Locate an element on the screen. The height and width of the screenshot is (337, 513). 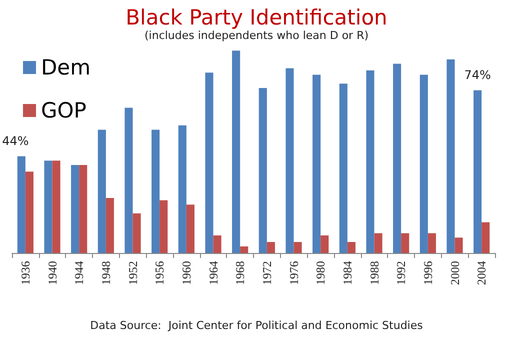
chart-subtitle: (includes independents who lean D or R) is located at coordinates (256, 35).